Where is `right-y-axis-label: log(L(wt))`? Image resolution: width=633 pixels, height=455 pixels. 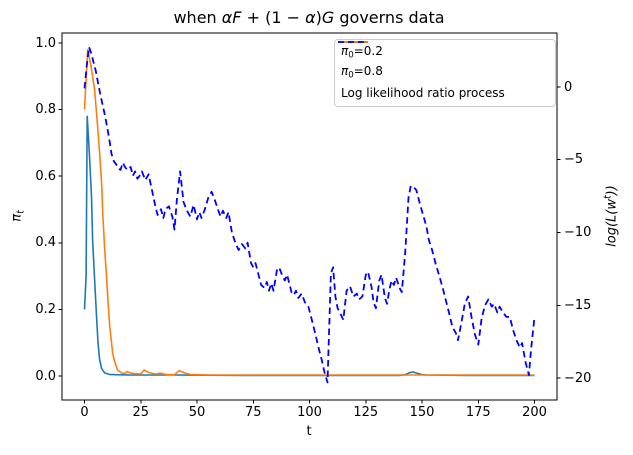 right-y-axis-label: log(L(wt)) is located at coordinates (611, 216).